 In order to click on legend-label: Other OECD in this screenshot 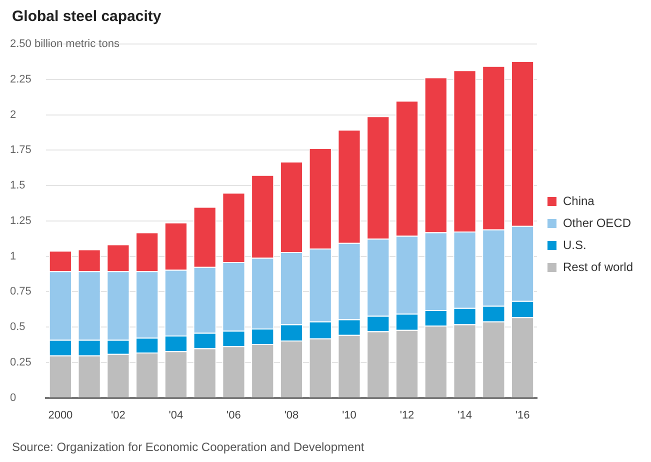, I will do `click(597, 223)`.